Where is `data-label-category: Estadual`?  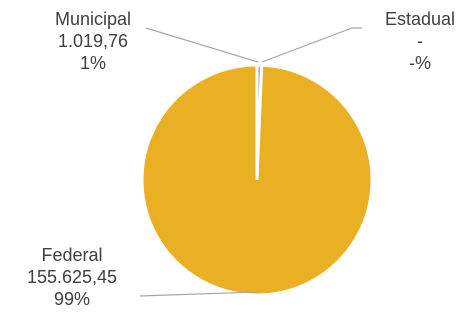
data-label-category: Estadual is located at coordinates (420, 19).